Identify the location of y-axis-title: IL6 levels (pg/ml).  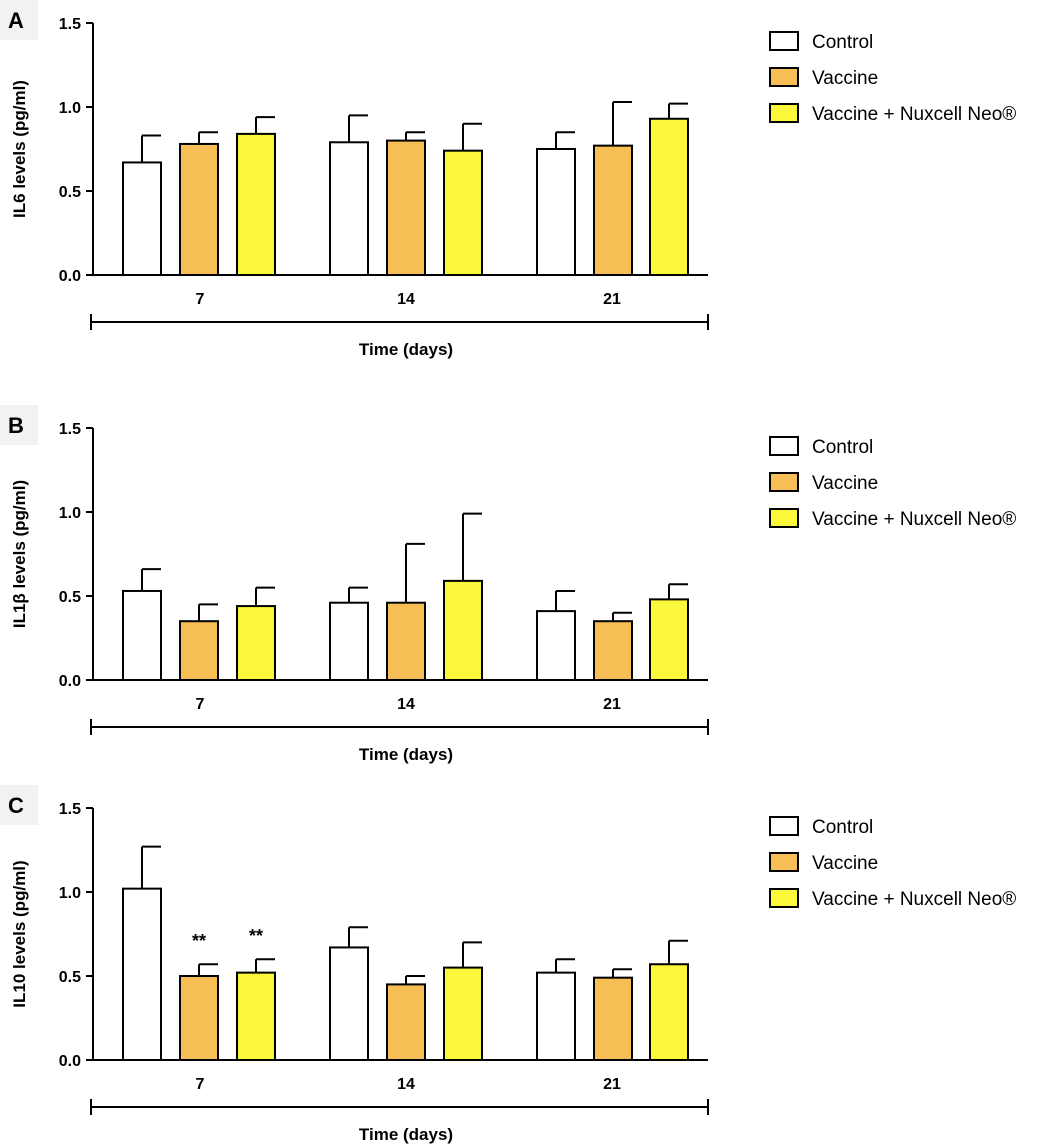
(19, 149).